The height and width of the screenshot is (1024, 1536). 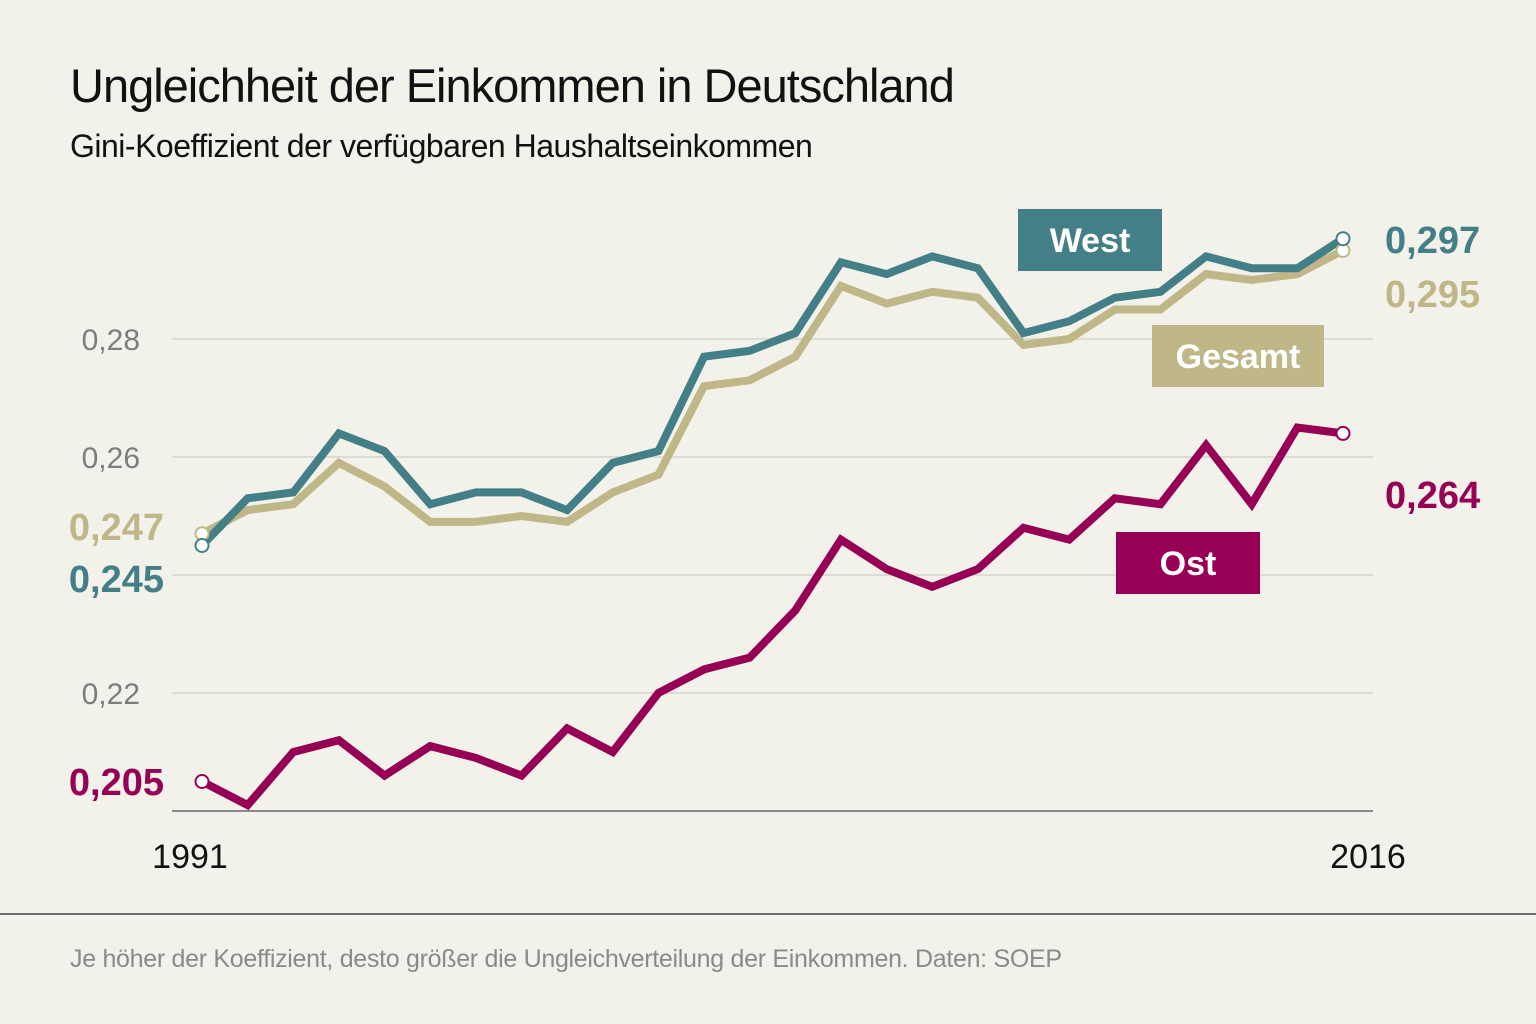 What do you see at coordinates (116, 528) in the screenshot?
I see `start-value-label: 0,247` at bounding box center [116, 528].